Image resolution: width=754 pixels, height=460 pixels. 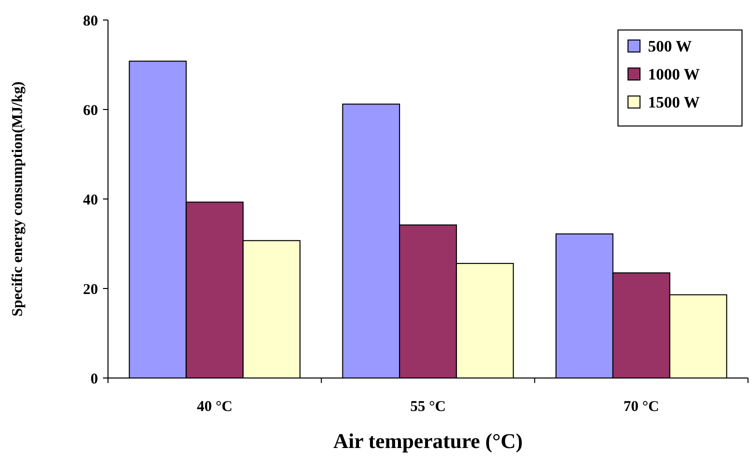 I want to click on y-tick-label: 20, so click(x=90, y=290).